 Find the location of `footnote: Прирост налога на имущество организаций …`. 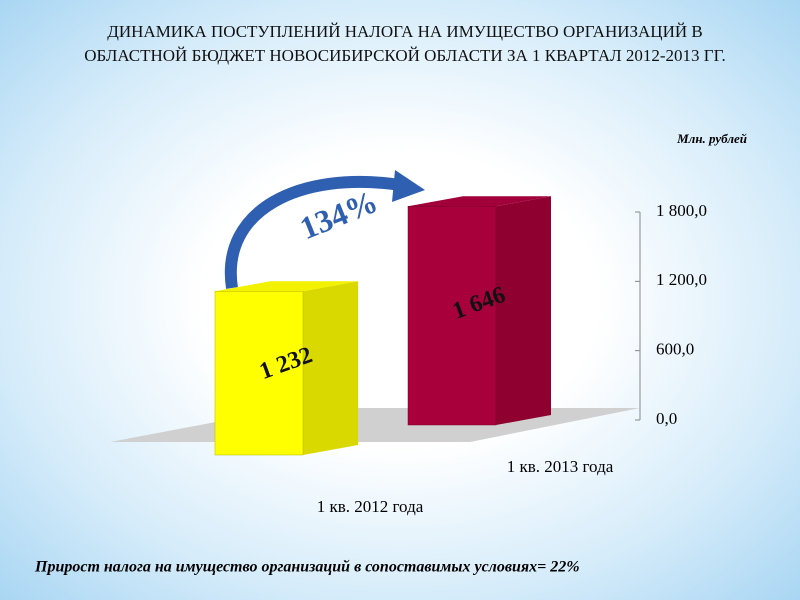

footnote: Прирост налога на имущество организаций … is located at coordinates (307, 567).